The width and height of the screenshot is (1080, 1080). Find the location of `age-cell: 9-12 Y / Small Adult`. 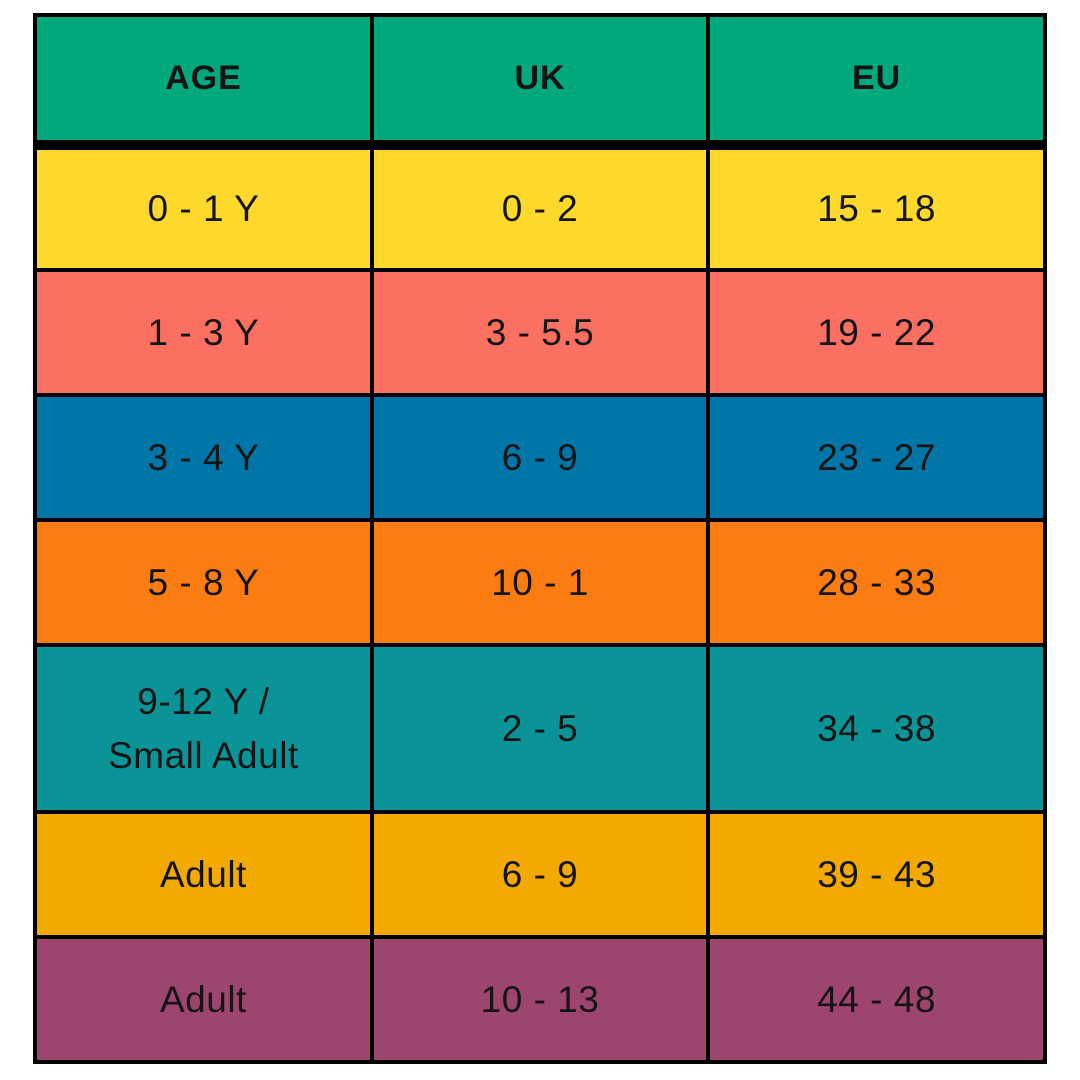

age-cell: 9-12 Y / Small Adult is located at coordinates (203, 728).